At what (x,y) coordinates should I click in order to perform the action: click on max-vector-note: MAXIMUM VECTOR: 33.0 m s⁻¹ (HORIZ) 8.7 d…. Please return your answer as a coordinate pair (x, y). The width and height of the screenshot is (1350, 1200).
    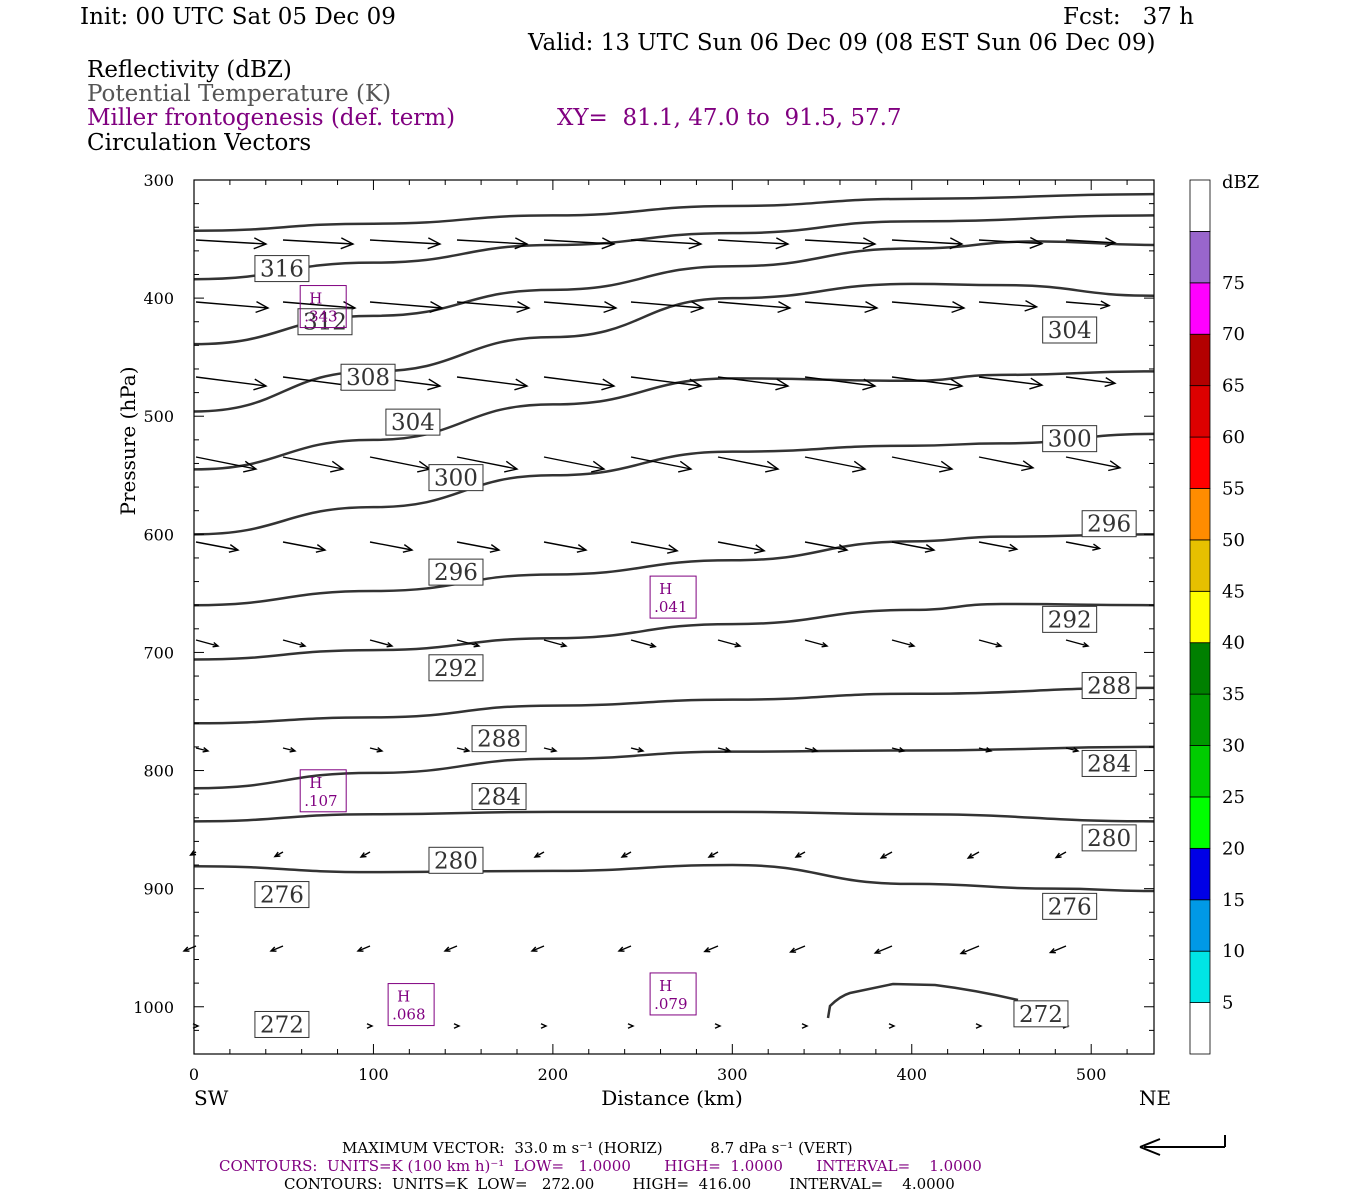
    Looking at the image, I should click on (597, 1148).